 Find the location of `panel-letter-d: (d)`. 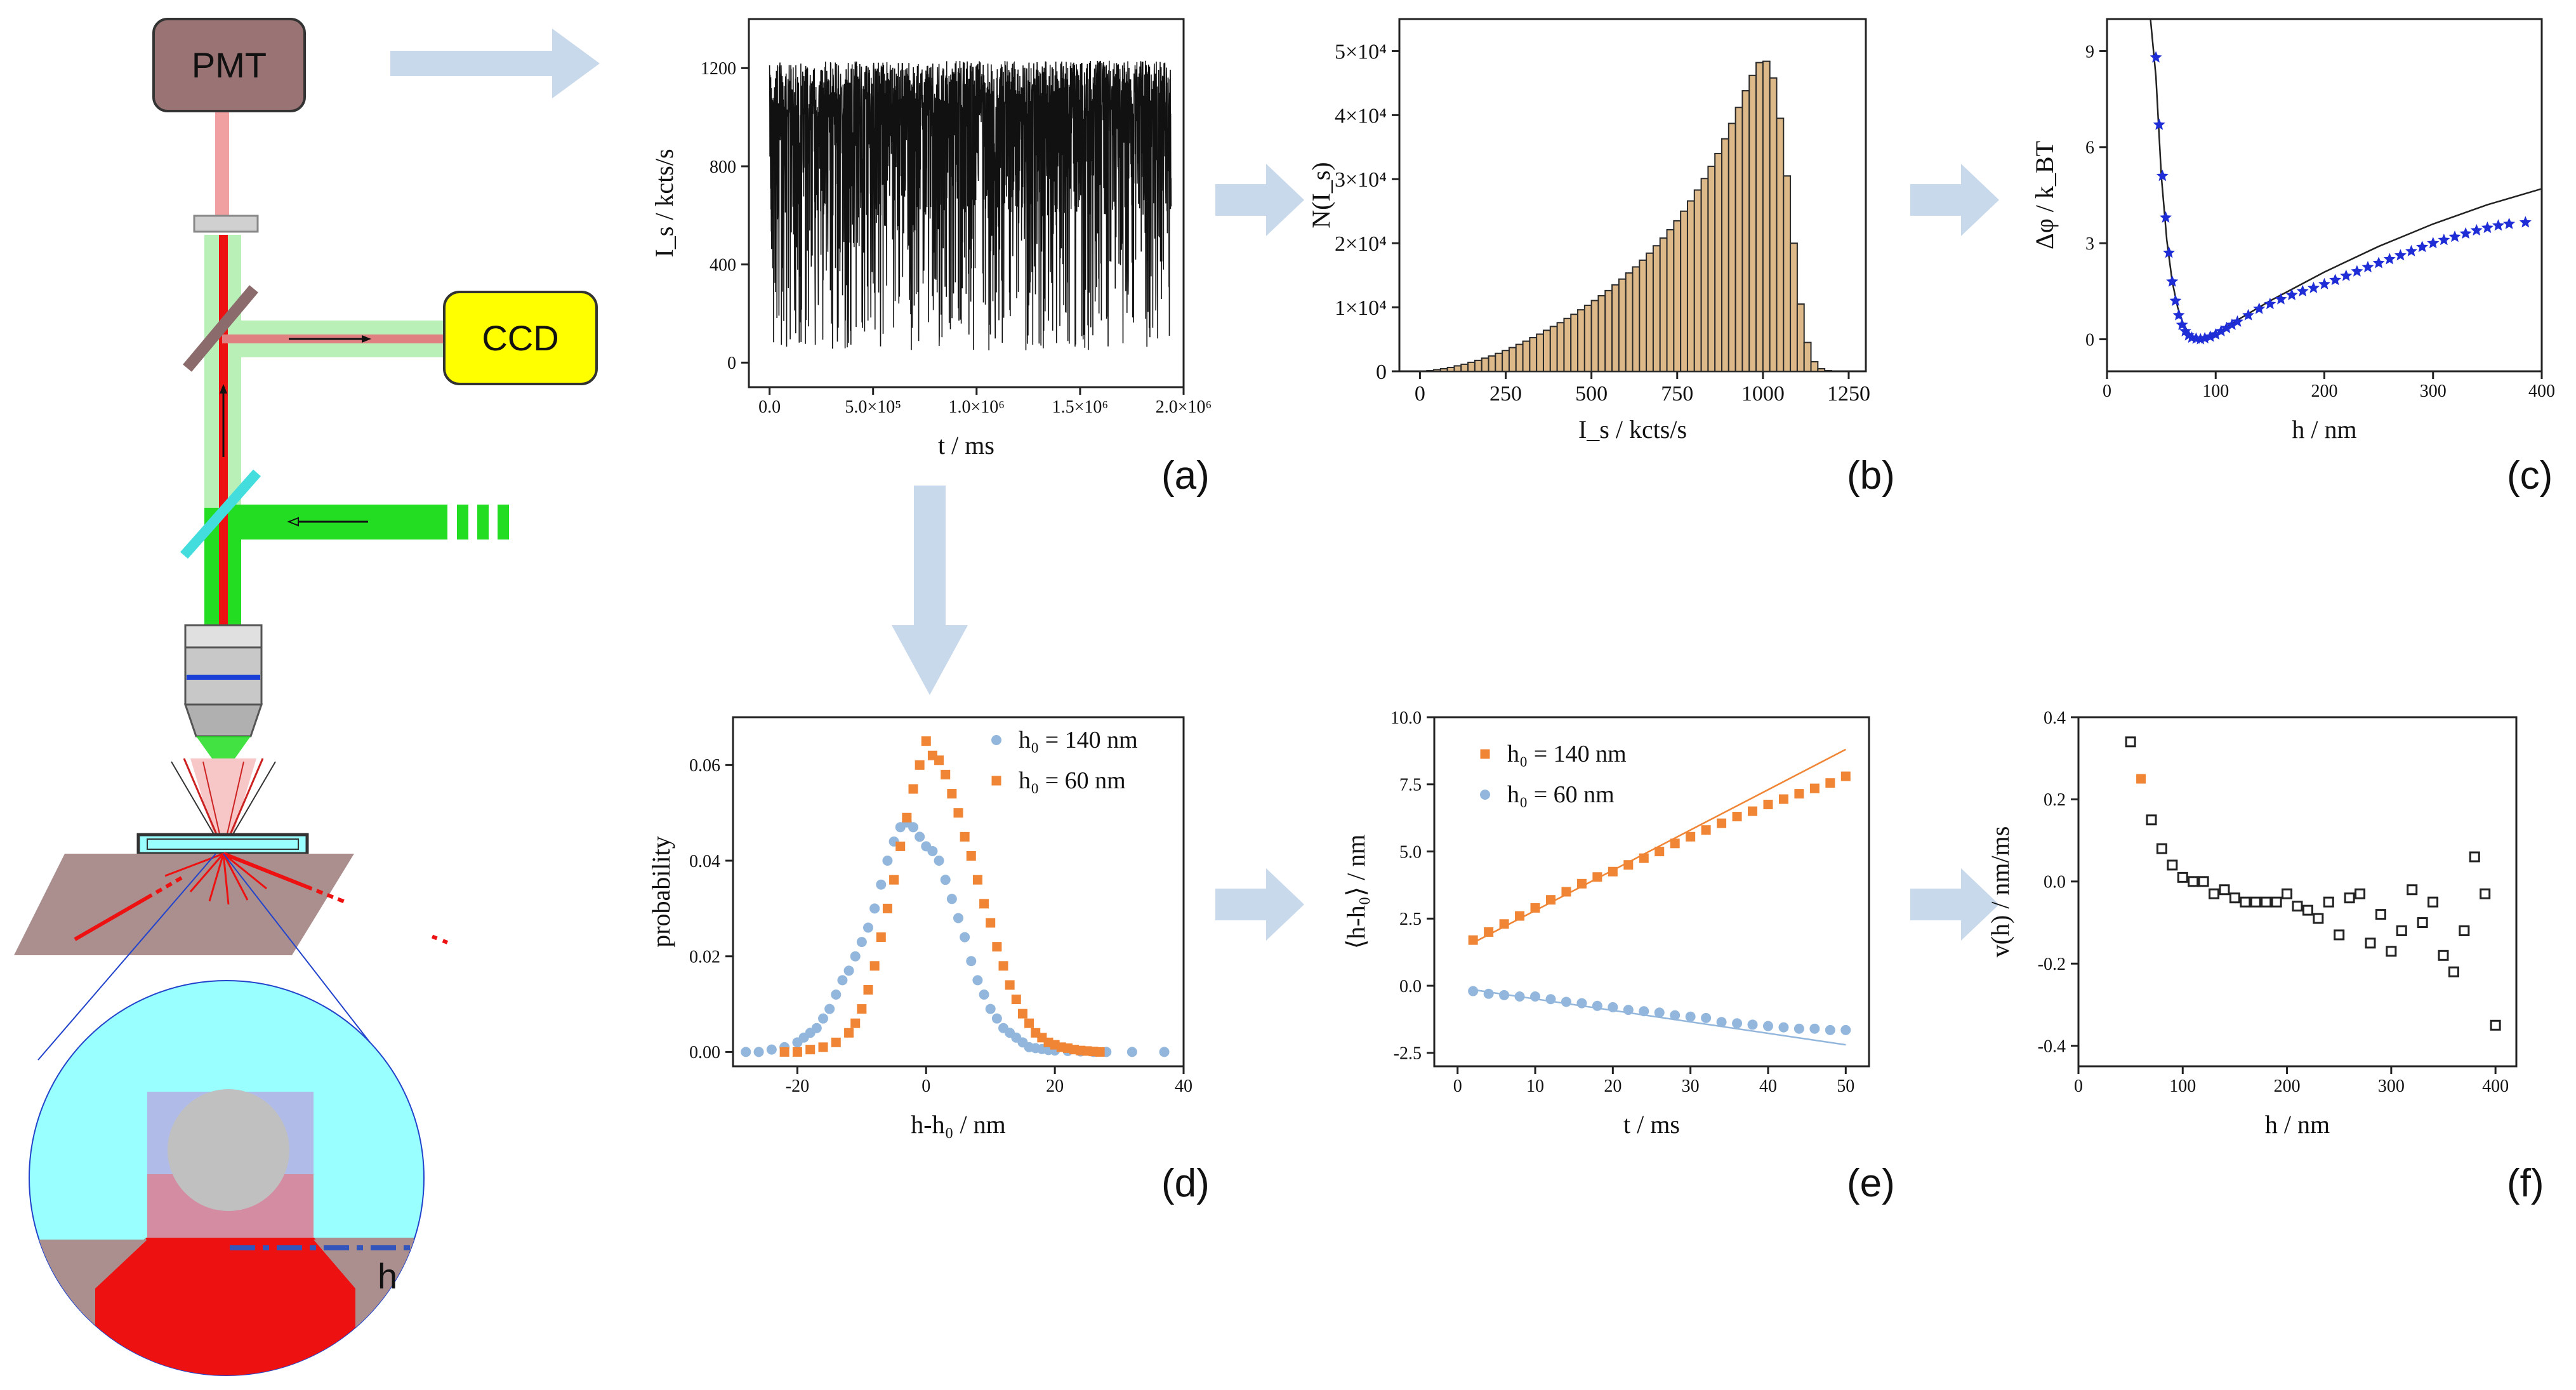

panel-letter-d: (d) is located at coordinates (1185, 1183).